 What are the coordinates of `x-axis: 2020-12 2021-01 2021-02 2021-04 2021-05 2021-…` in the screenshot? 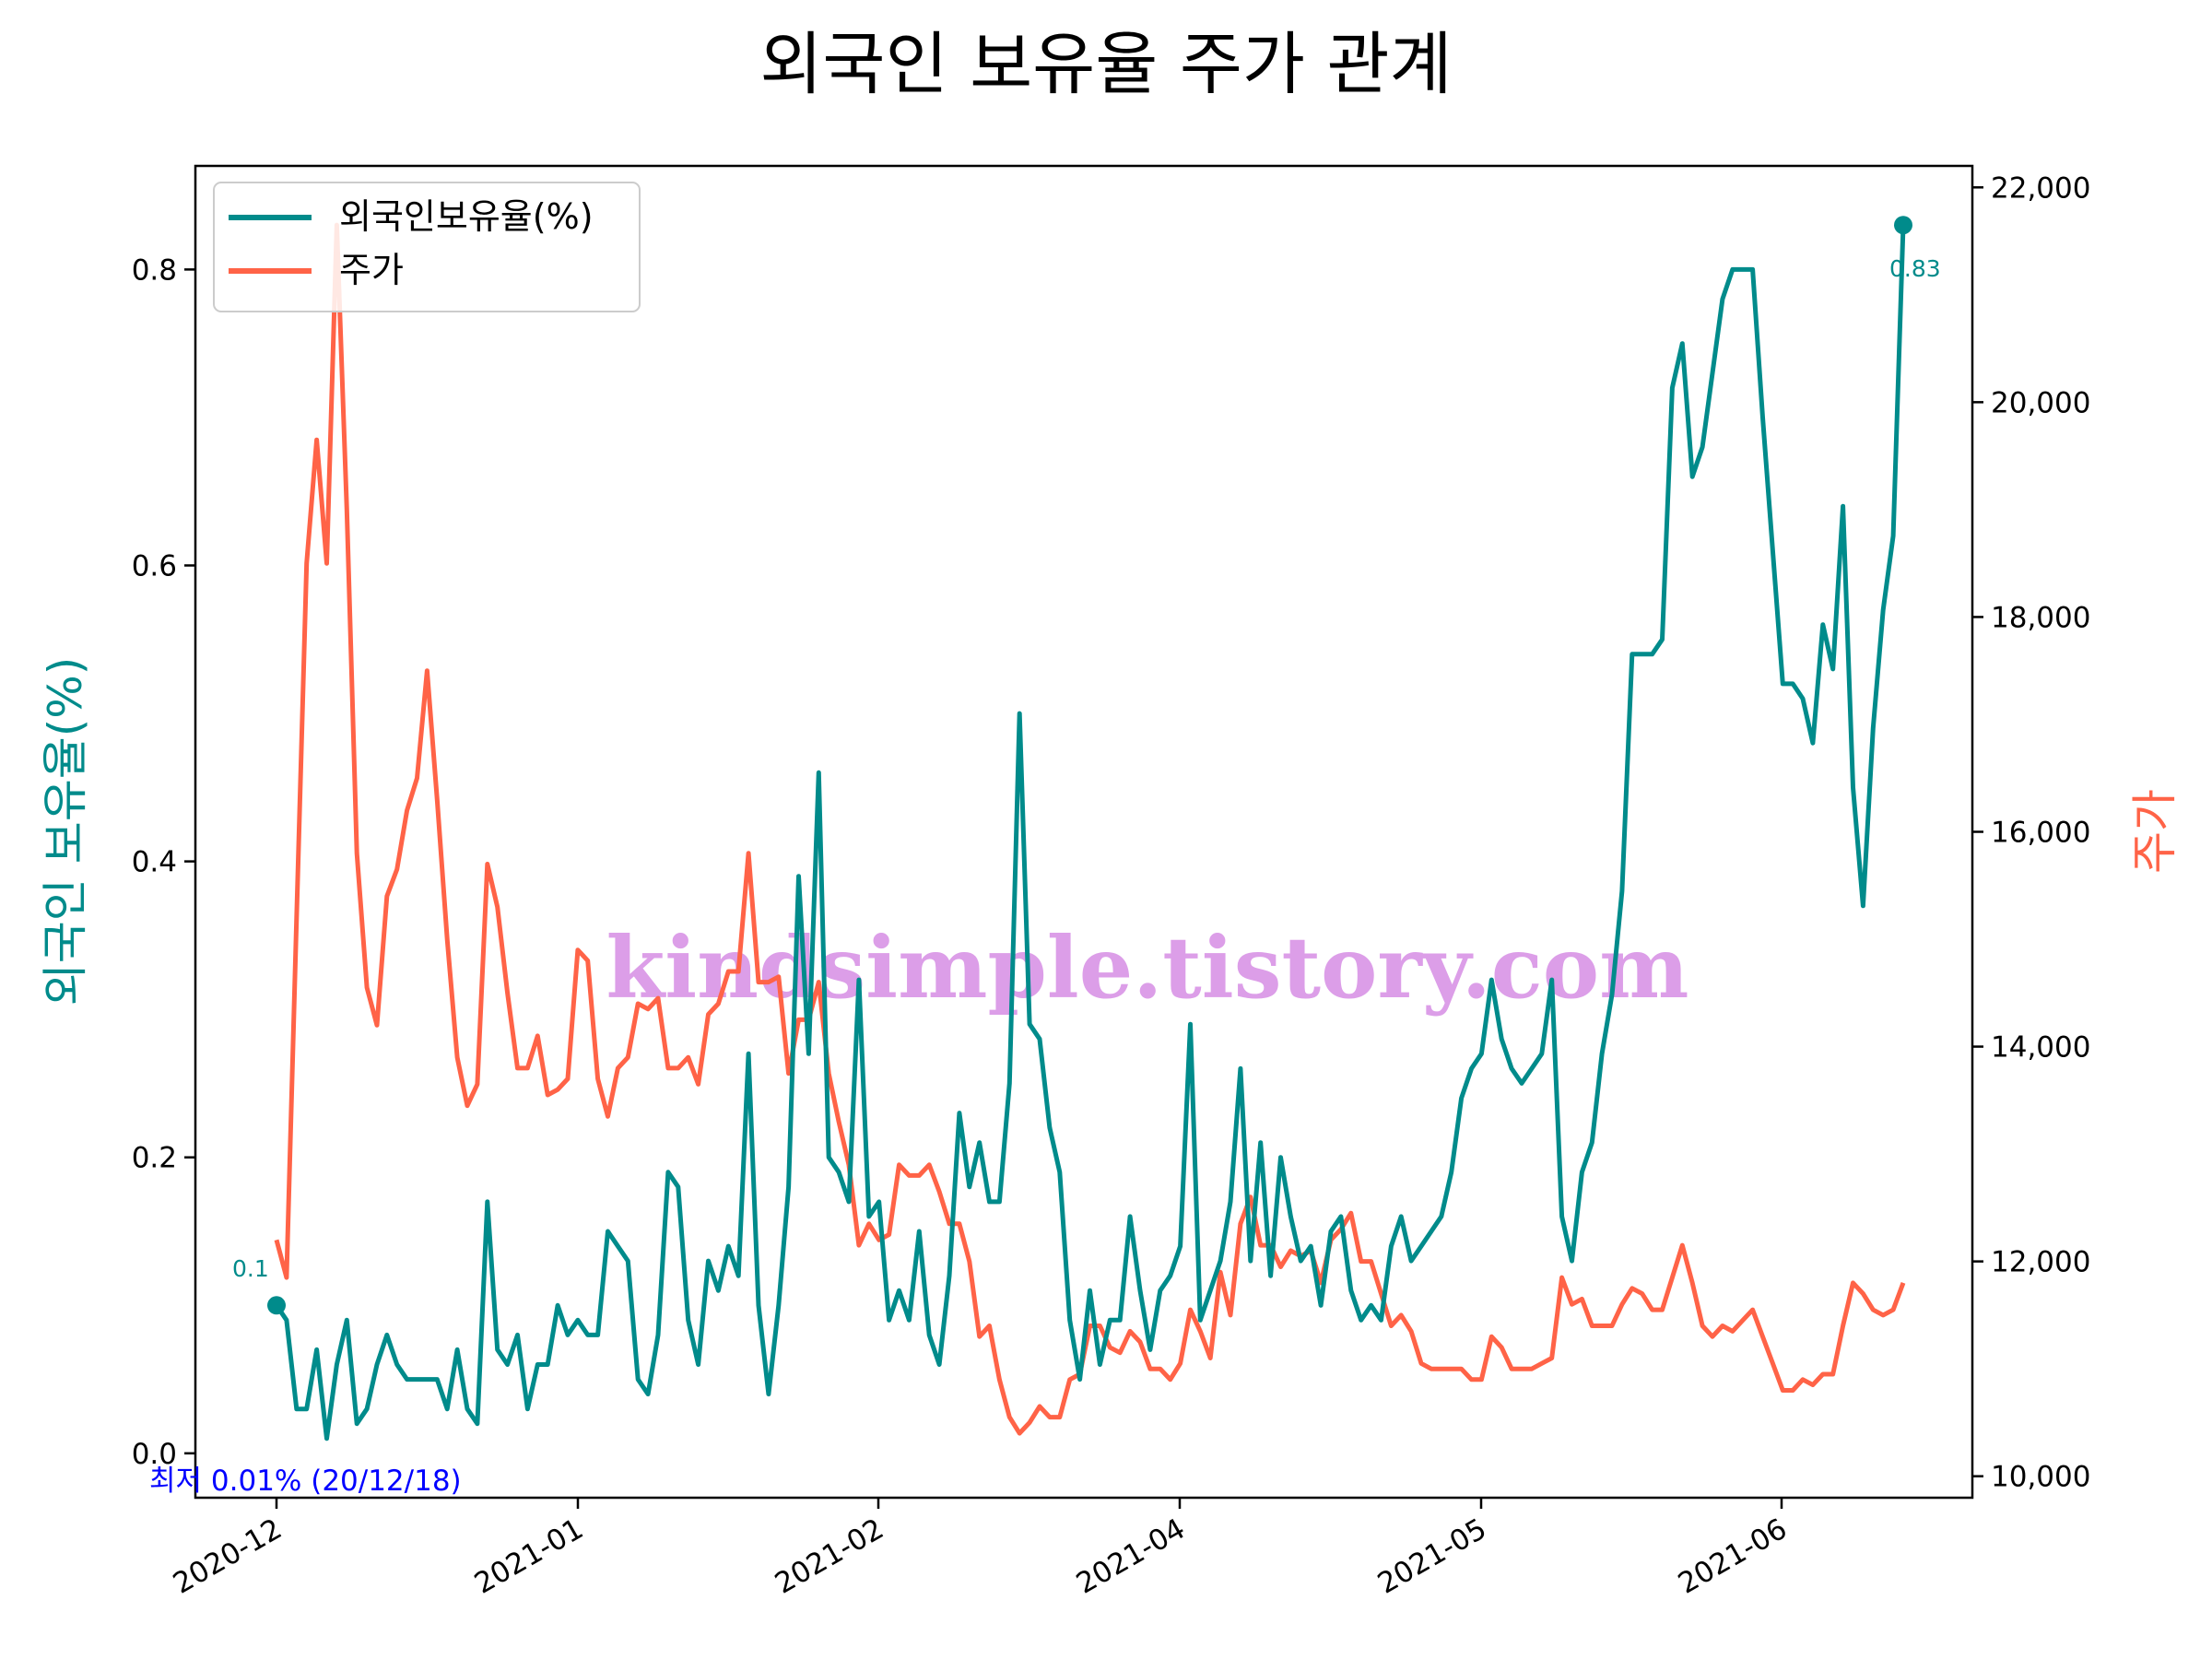 It's located at (980, 1549).